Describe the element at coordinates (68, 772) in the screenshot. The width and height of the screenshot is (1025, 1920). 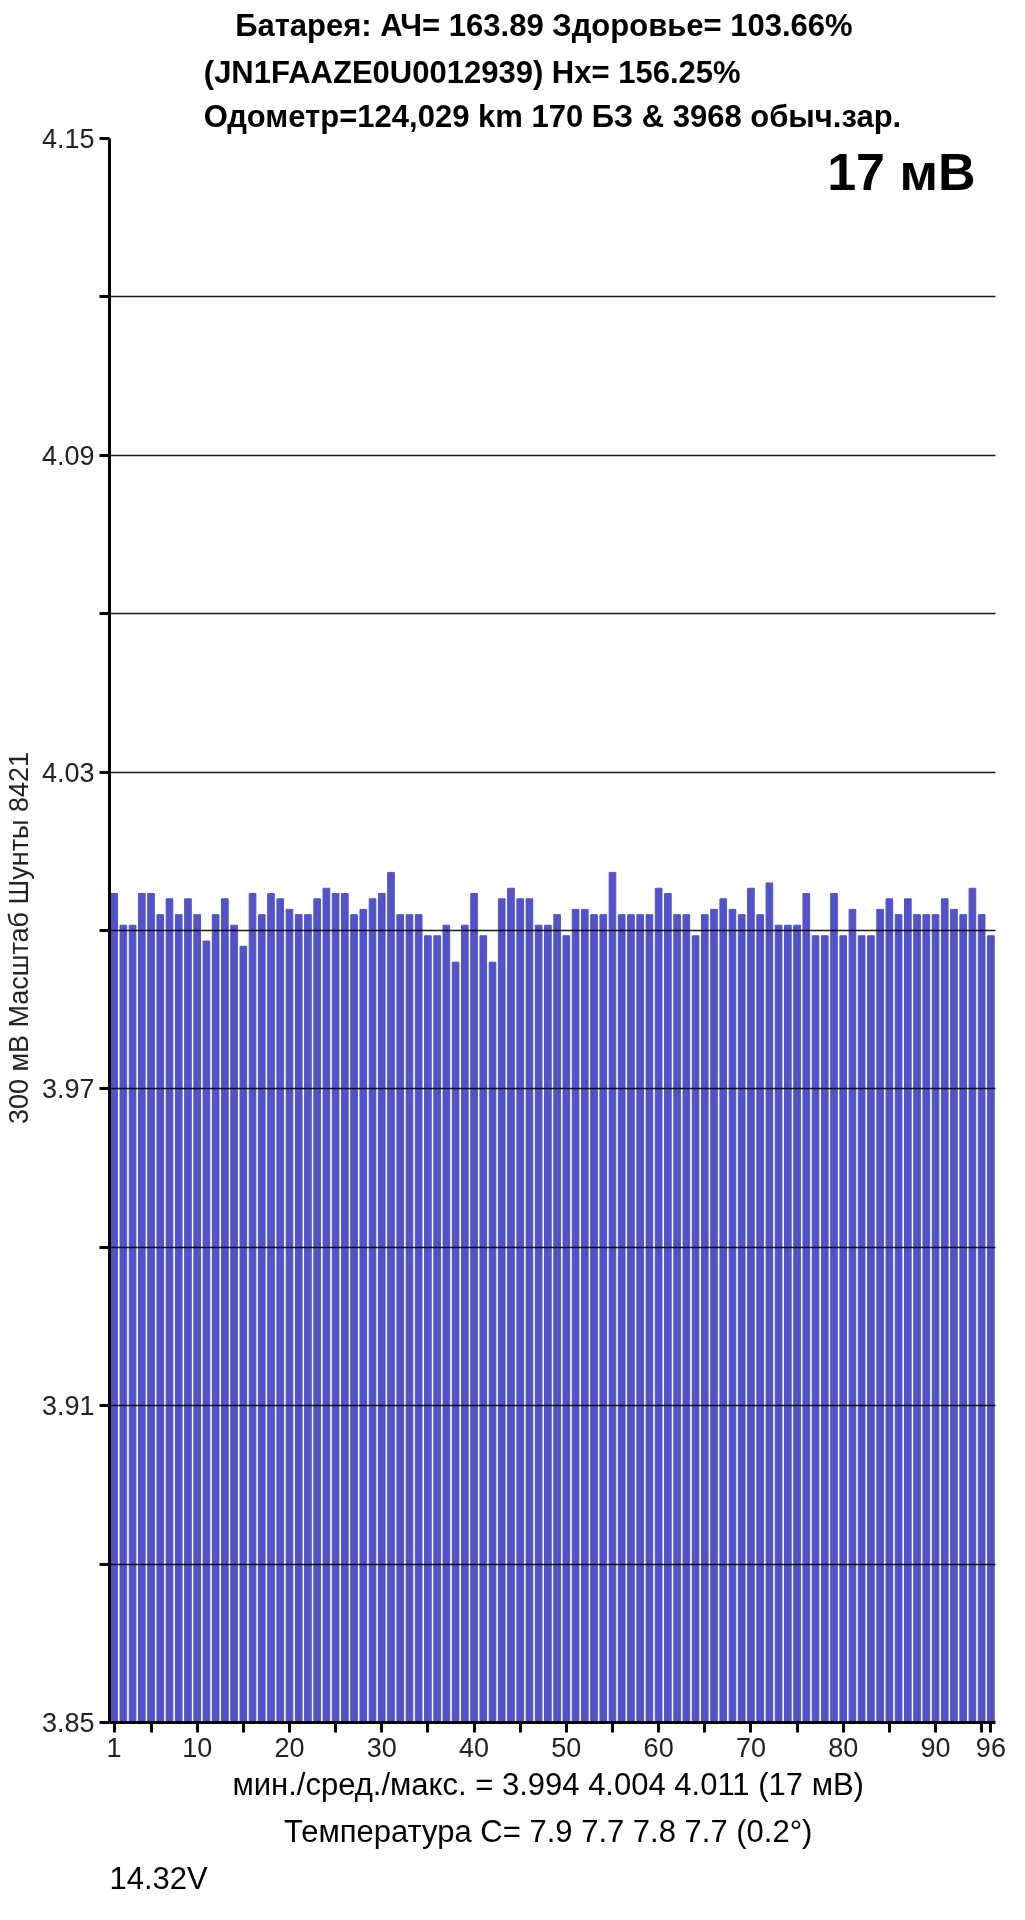
I see `y-tick-label: 4.03` at that location.